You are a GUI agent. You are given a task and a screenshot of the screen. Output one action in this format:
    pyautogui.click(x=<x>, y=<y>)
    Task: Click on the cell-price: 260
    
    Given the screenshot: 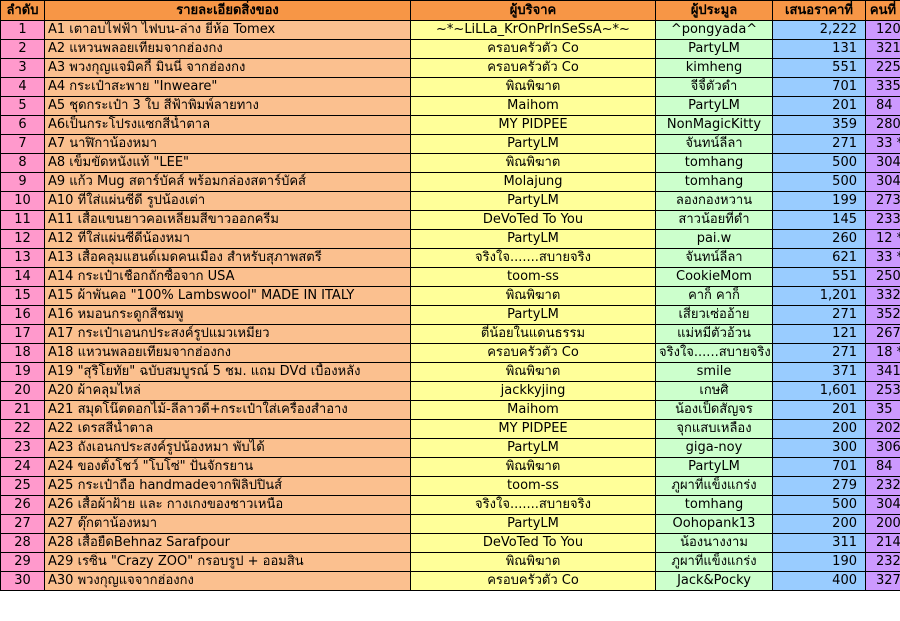 What is the action you would take?
    pyautogui.click(x=819, y=239)
    